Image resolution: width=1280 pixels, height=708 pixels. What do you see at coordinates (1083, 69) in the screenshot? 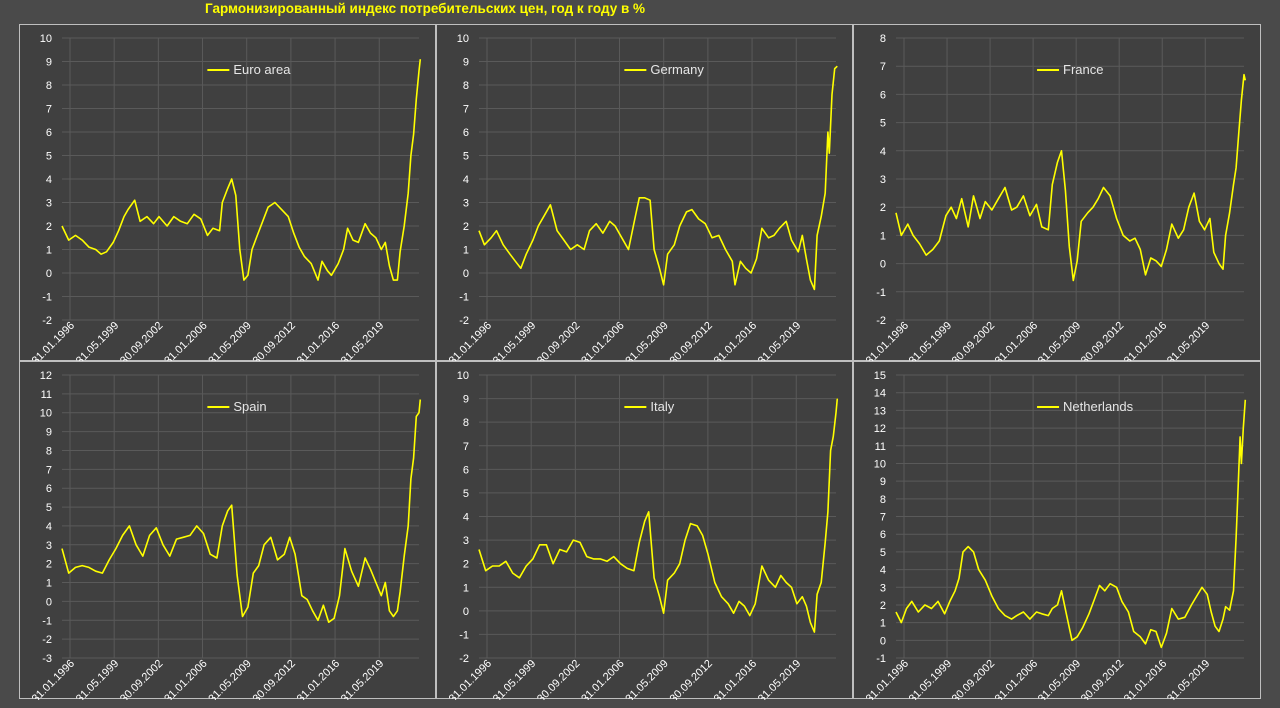
I see `legend-label-france: France` at bounding box center [1083, 69].